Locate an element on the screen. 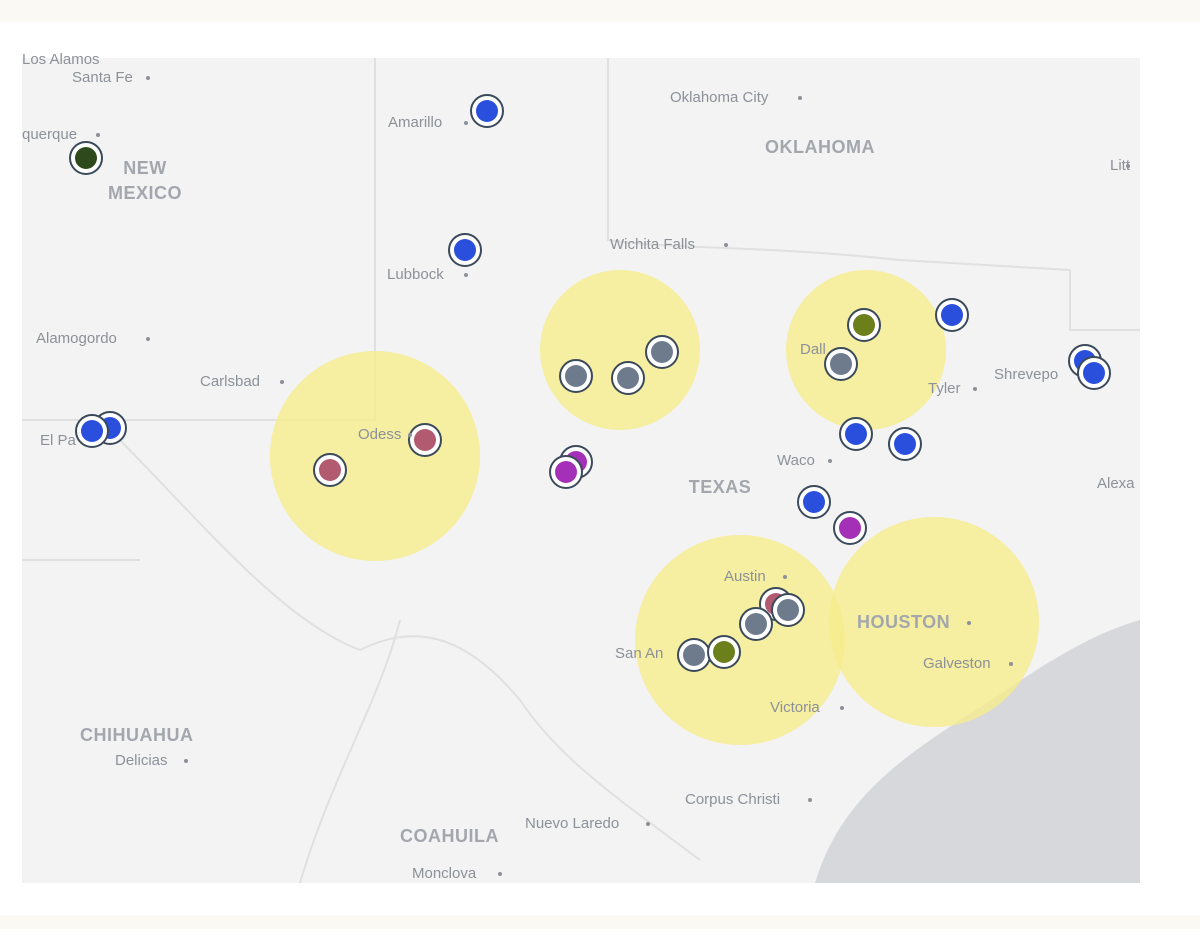 The width and height of the screenshot is (1200, 934). place-label: Corpus Christi is located at coordinates (732, 799).